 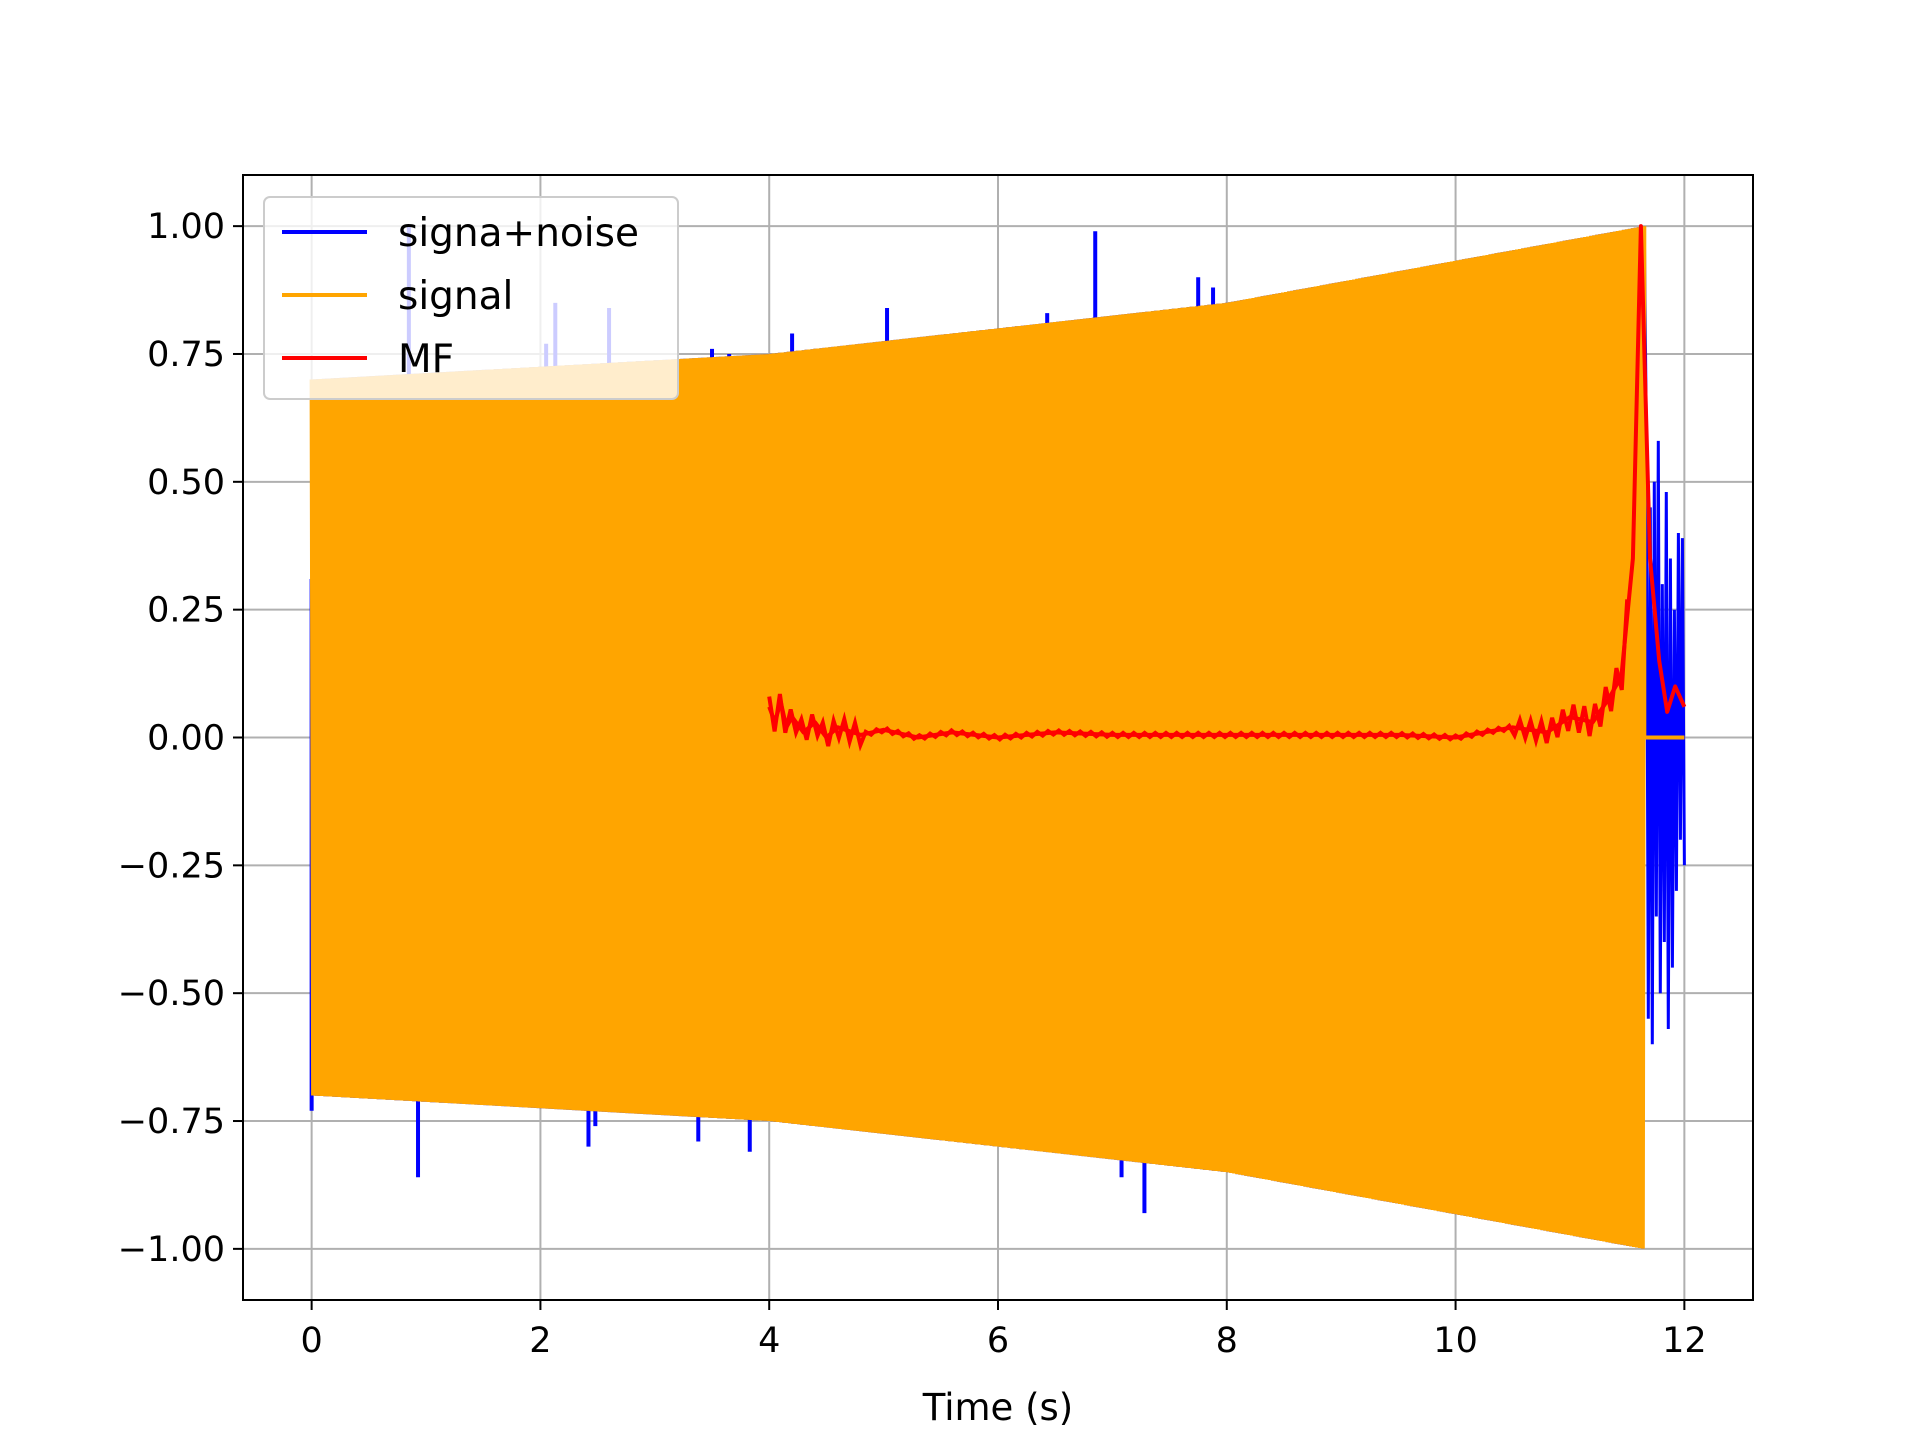 I want to click on y-tick-label: 0.75, so click(x=186, y=355).